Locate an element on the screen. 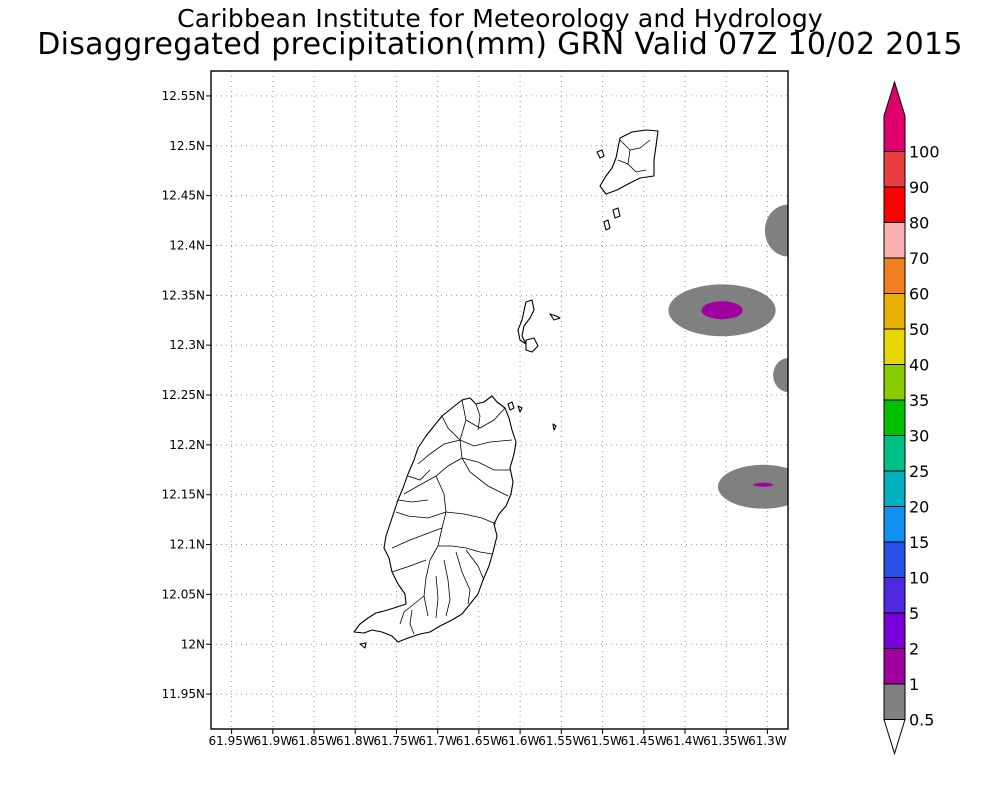 The image size is (1000, 800). precipitation-areas is located at coordinates (728, 356).